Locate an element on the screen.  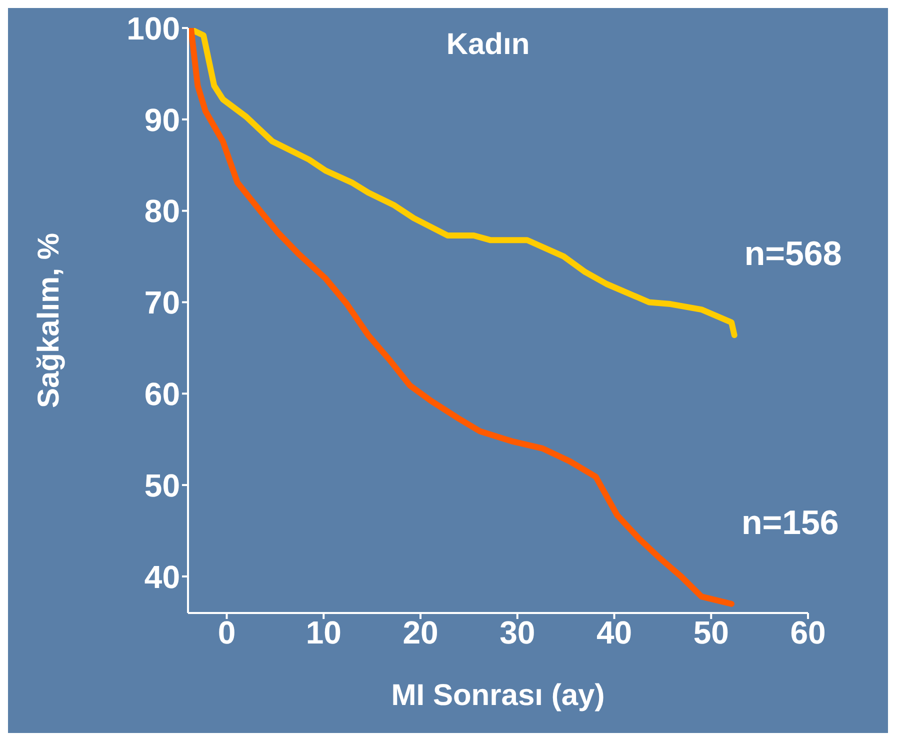
x-tick-label: 50 is located at coordinates (711, 632).